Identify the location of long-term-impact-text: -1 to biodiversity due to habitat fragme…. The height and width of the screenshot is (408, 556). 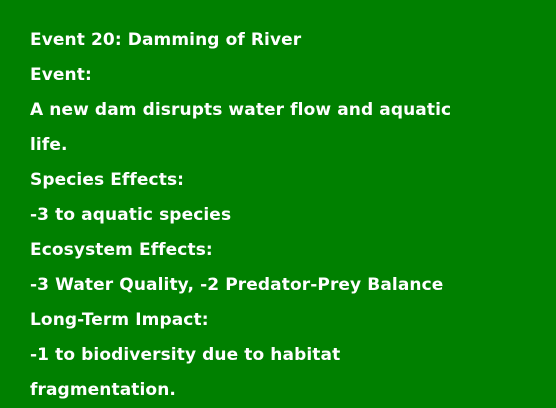
(185, 372).